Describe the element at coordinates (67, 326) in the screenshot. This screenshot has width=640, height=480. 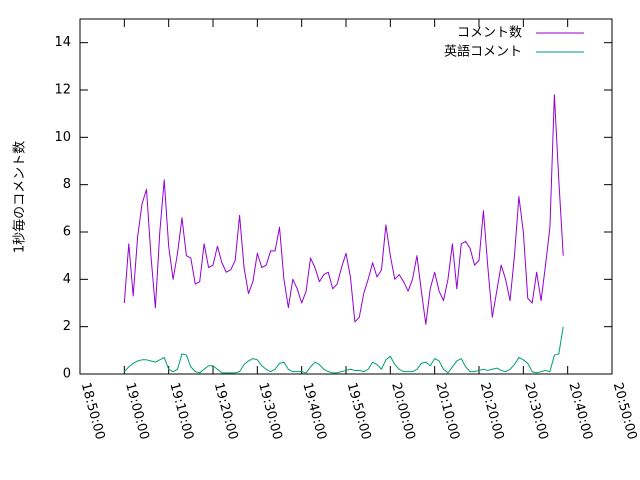
I see `y-tick-label: 2` at that location.